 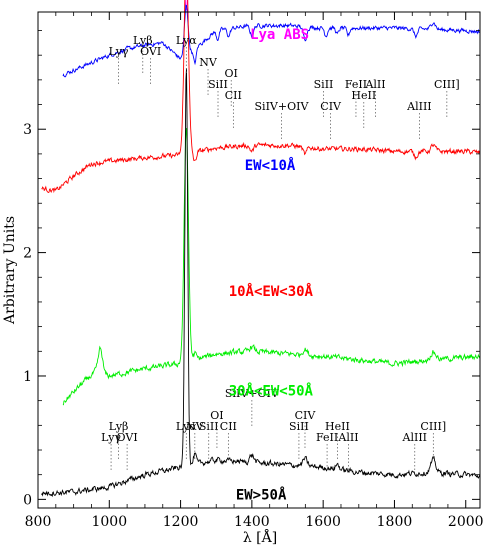 What do you see at coordinates (231, 73) in the screenshot?
I see `top-line-id-label-5: OI` at bounding box center [231, 73].